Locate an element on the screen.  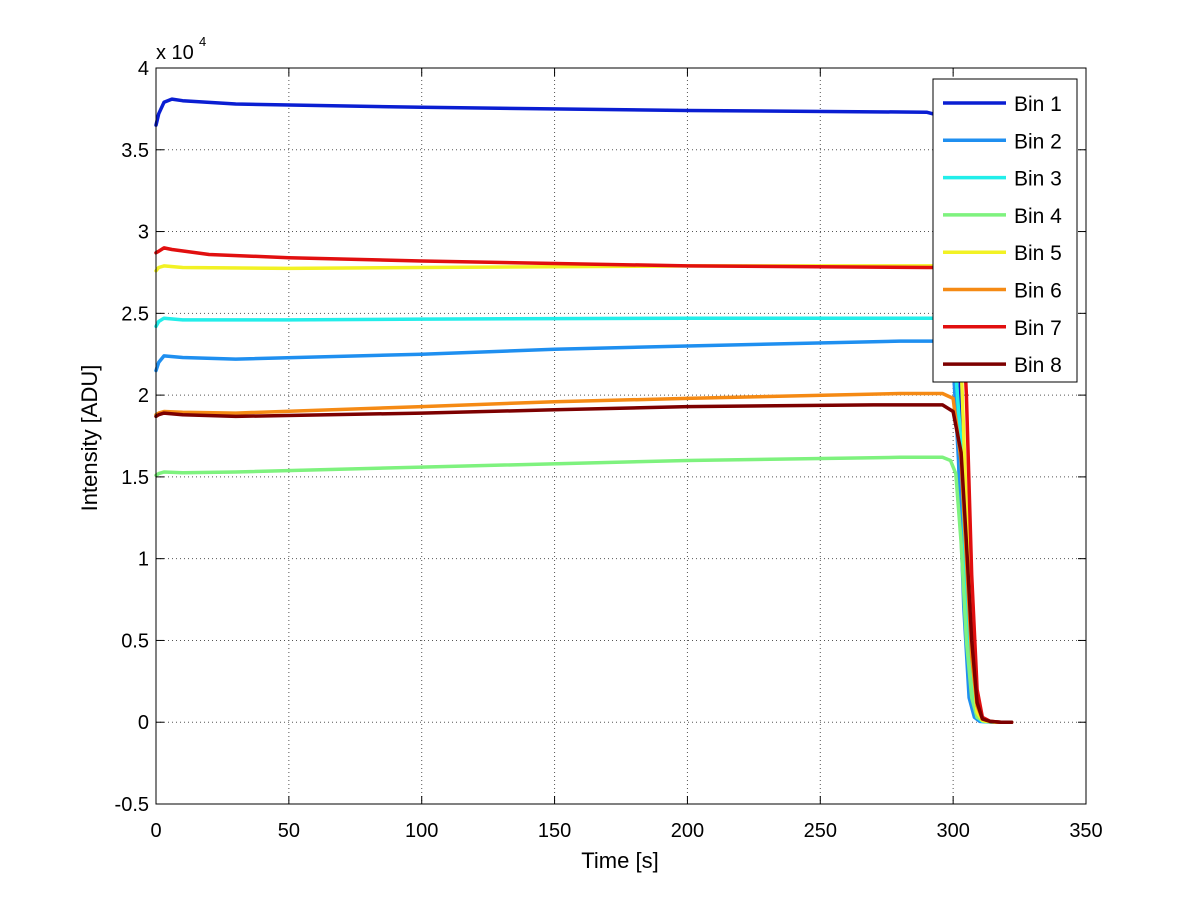
legend-label-bin-4: Bin 4 is located at coordinates (1038, 216).